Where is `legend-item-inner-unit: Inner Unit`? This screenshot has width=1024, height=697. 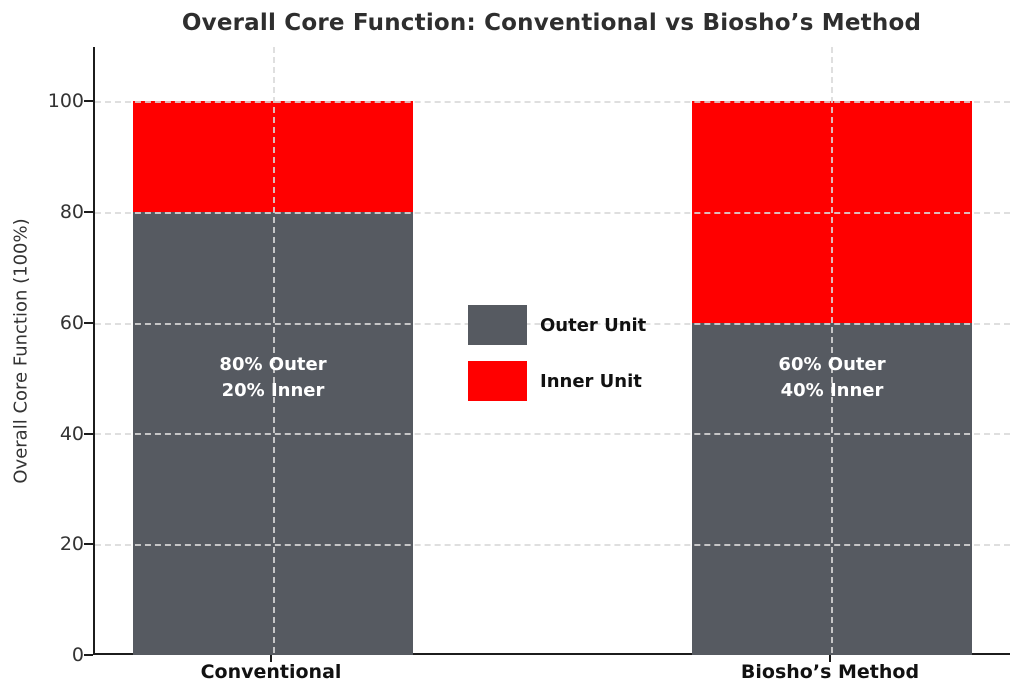
legend-item-inner-unit: Inner Unit is located at coordinates (557, 381).